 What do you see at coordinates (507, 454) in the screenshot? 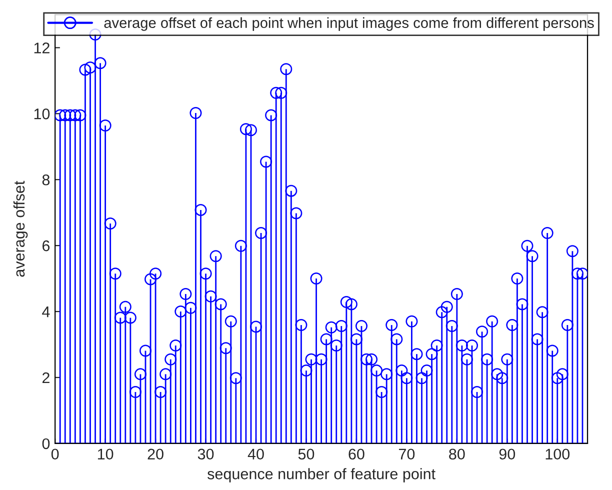
I see `x-tick-label: 90` at bounding box center [507, 454].